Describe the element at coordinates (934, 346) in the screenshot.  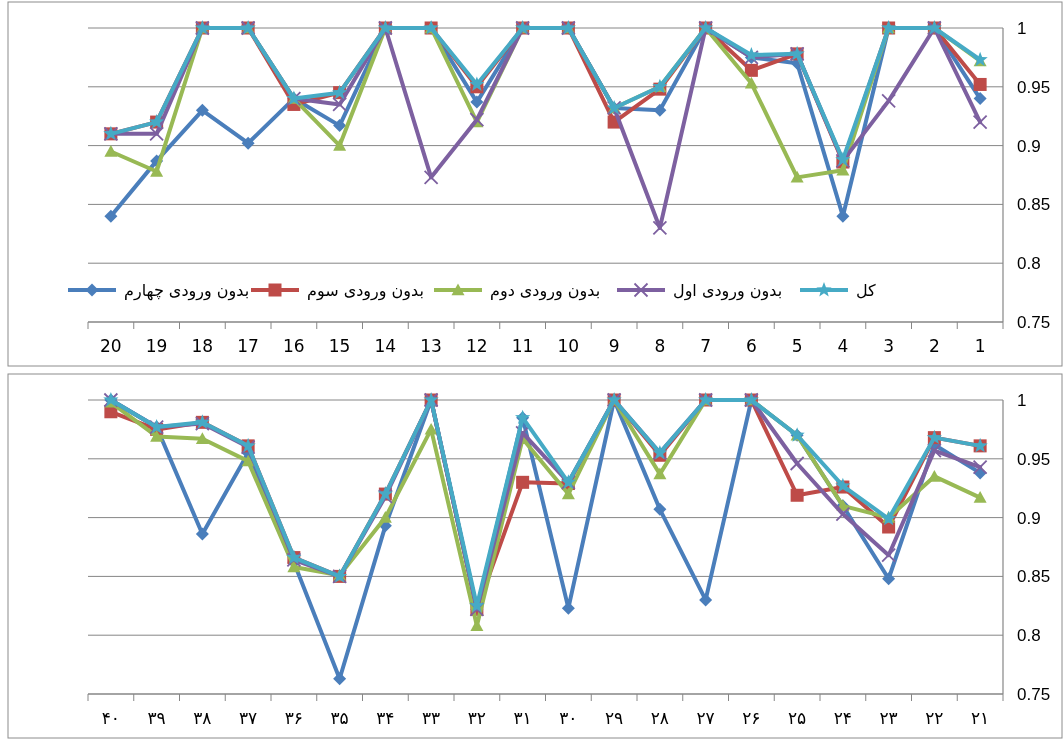
I see `x-tick-label: 2` at that location.